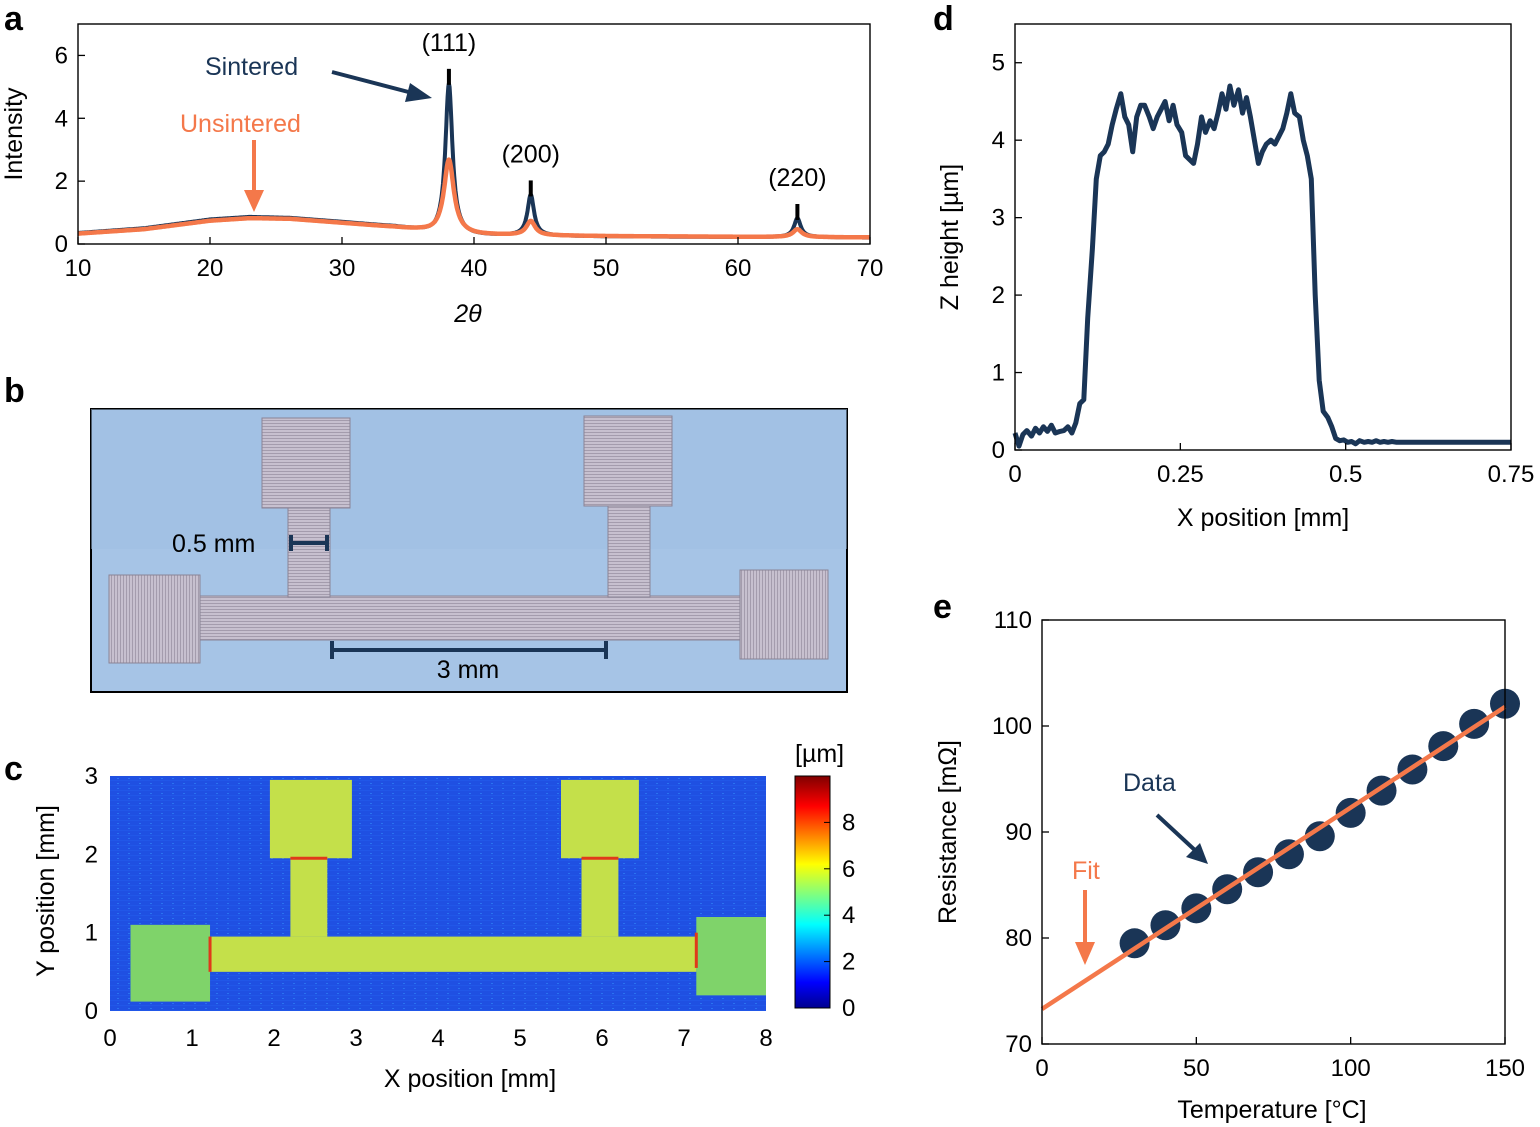  What do you see at coordinates (797, 178) in the screenshot?
I see `peak-label: (220)` at bounding box center [797, 178].